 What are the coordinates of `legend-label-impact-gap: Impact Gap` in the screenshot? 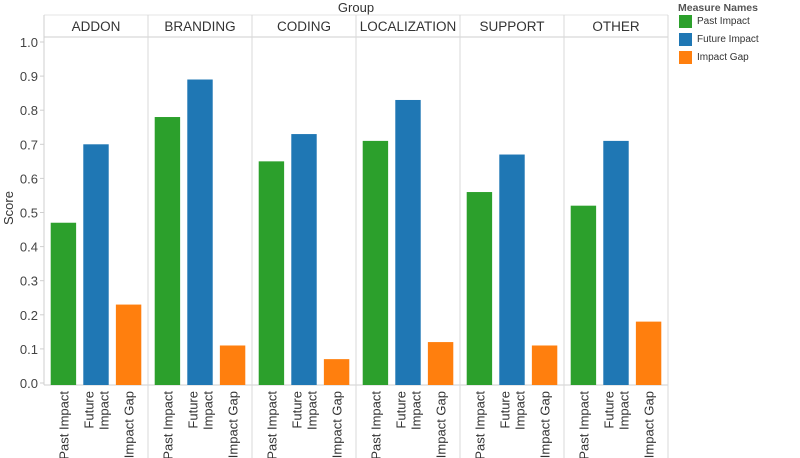 It's located at (723, 57).